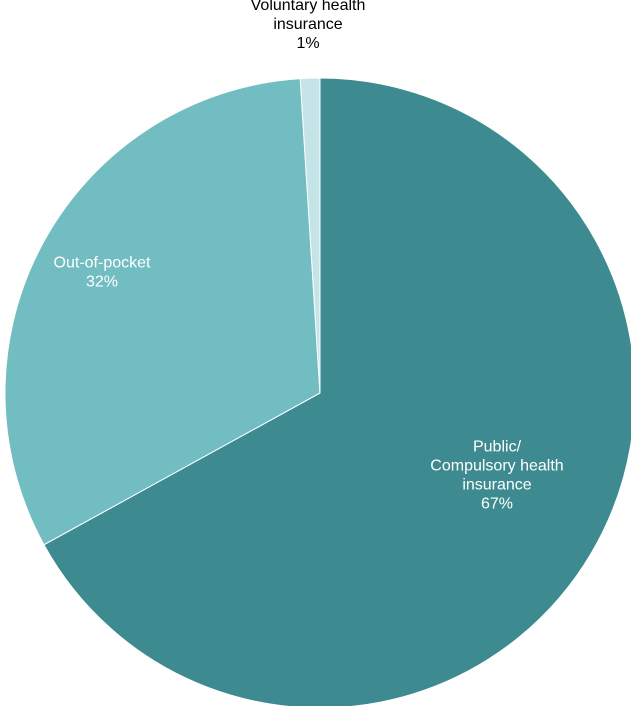  I want to click on slice-value-label: 1%, so click(307, 43).